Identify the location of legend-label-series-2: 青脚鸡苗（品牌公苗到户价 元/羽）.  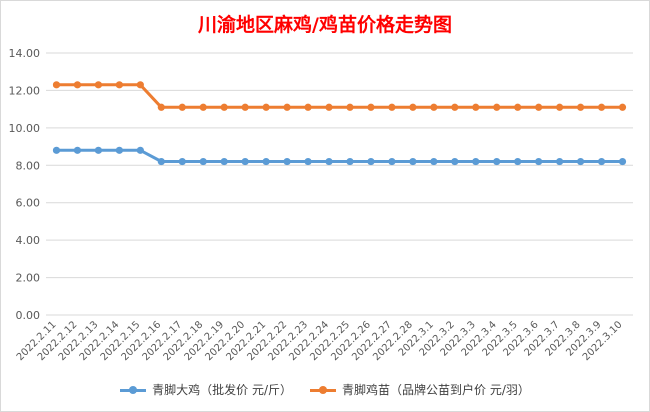
(436, 390).